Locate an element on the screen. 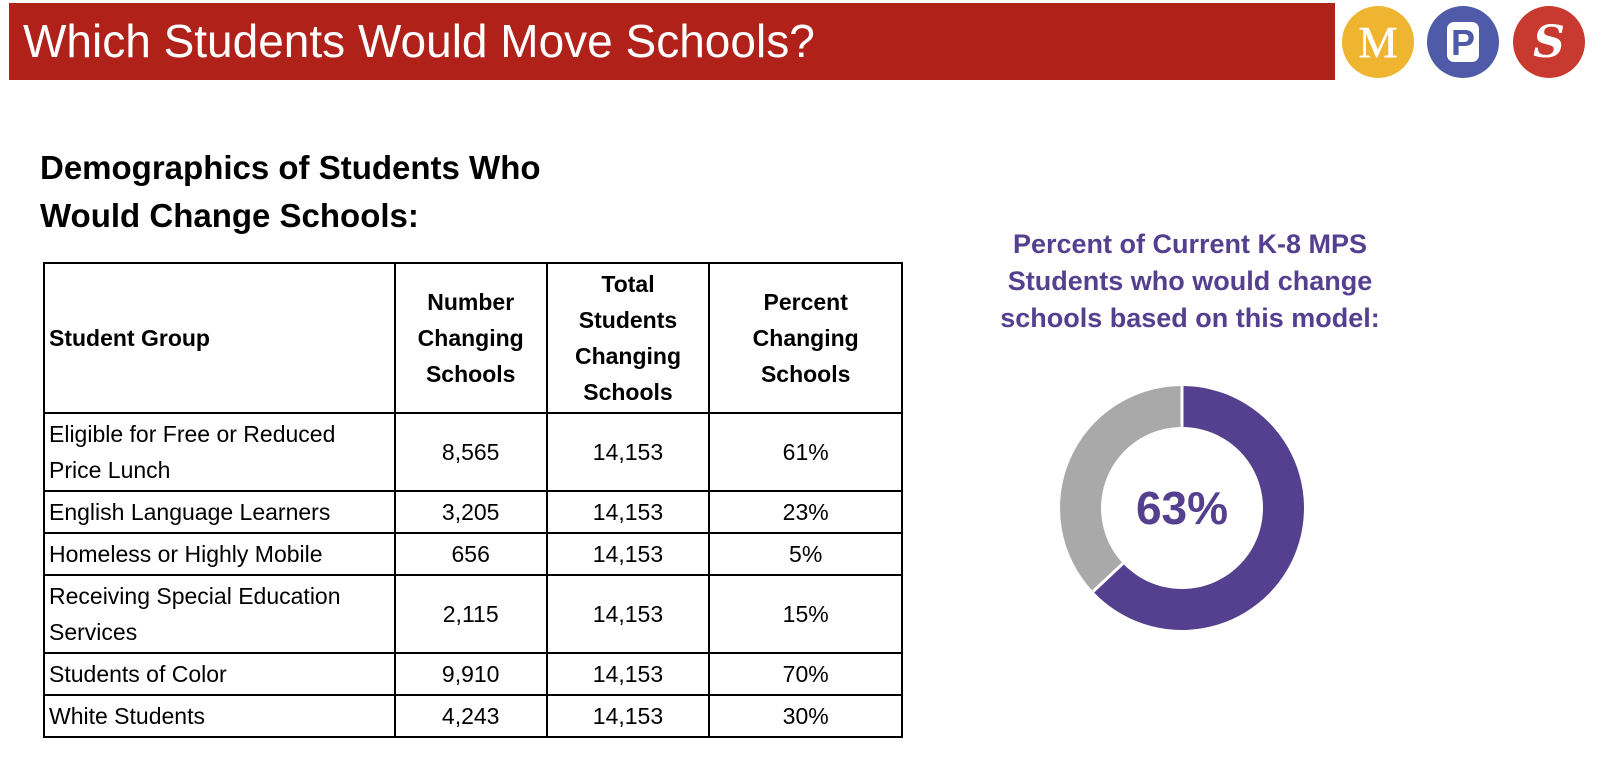  cell-percent-changing: 61% is located at coordinates (805, 452).